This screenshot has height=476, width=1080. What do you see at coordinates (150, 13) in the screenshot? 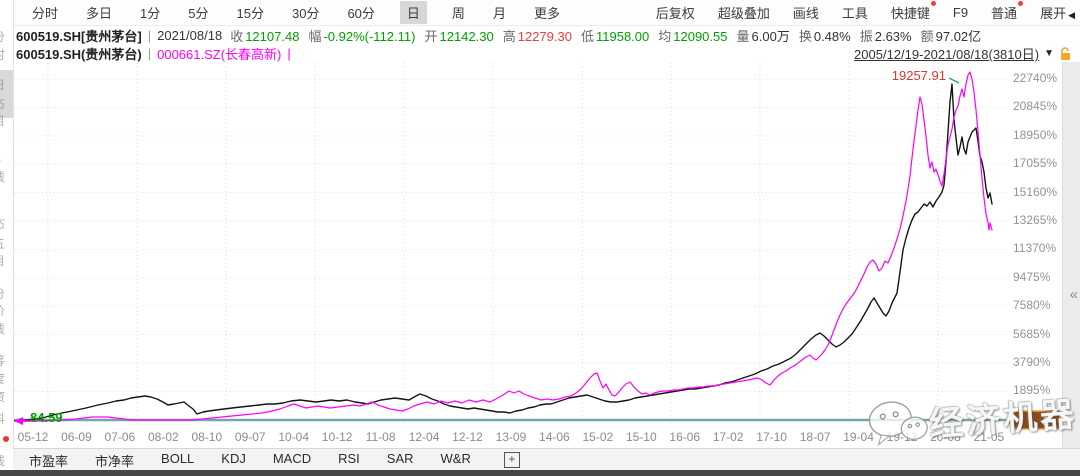
I see `menu-item-1分: 1分` at bounding box center [150, 13].